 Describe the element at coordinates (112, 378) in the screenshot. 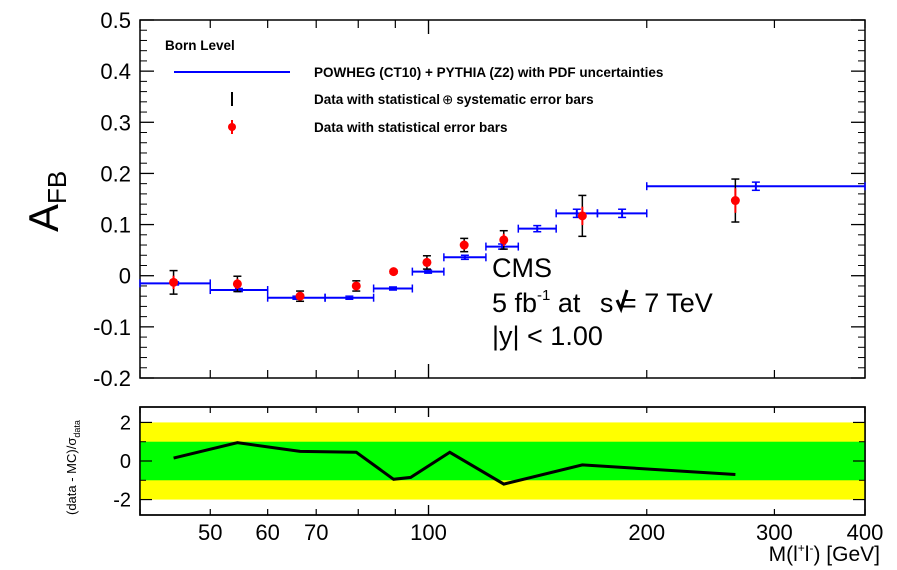

I see `main-y-tick-label: -0.2` at that location.